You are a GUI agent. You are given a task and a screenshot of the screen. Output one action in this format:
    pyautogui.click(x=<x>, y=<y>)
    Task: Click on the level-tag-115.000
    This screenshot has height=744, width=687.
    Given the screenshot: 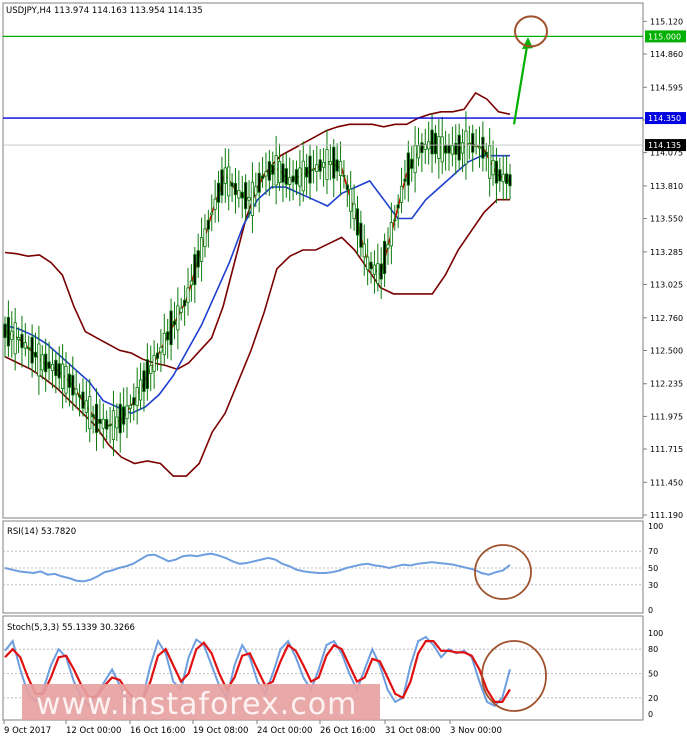 What is the action you would take?
    pyautogui.click(x=665, y=36)
    